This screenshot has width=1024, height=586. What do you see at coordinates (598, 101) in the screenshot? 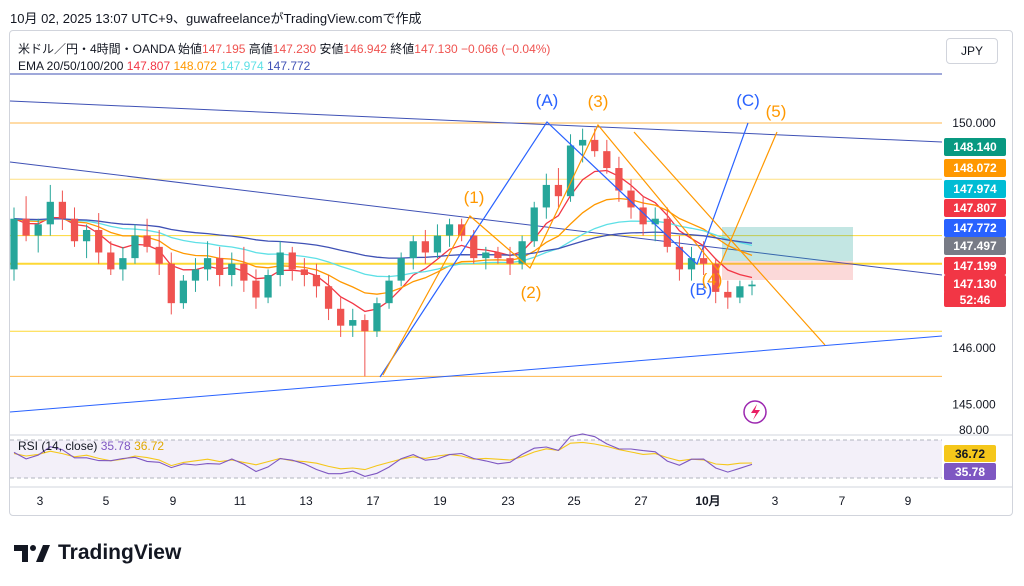
I see `wave-label-orange-2: (3)` at bounding box center [598, 101].